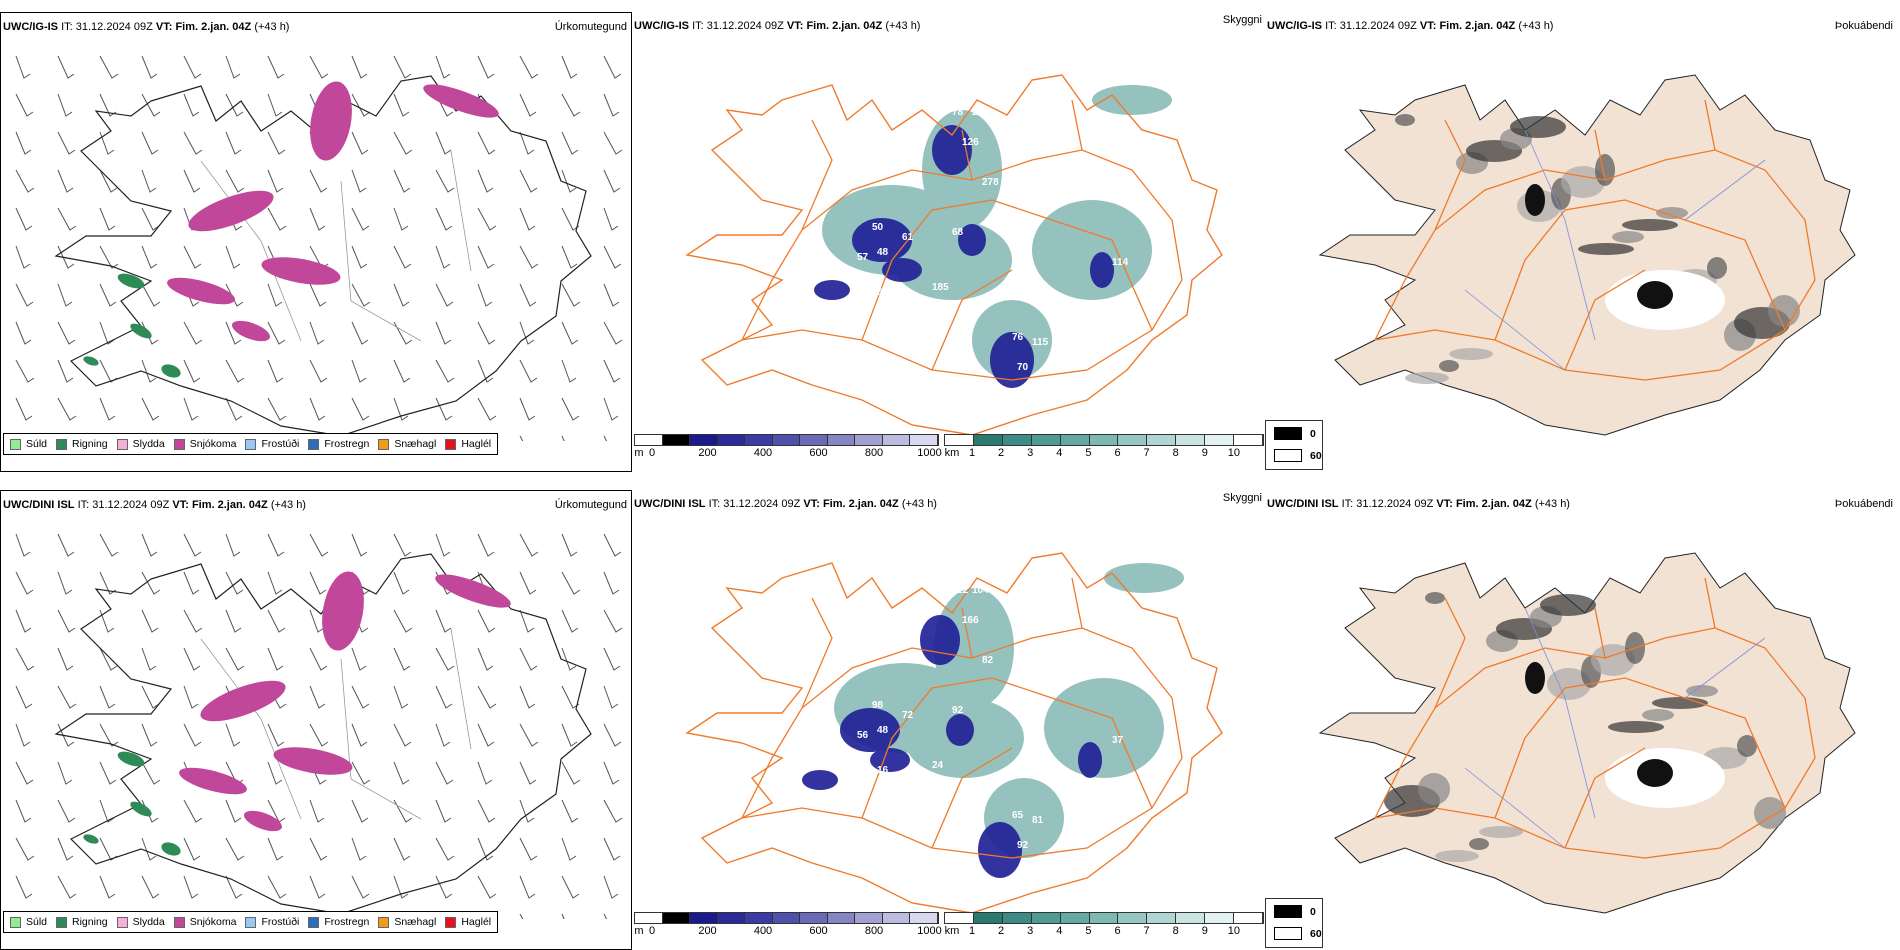  What do you see at coordinates (213, 444) in the screenshot?
I see `legend-label: Snjókoma` at bounding box center [213, 444].